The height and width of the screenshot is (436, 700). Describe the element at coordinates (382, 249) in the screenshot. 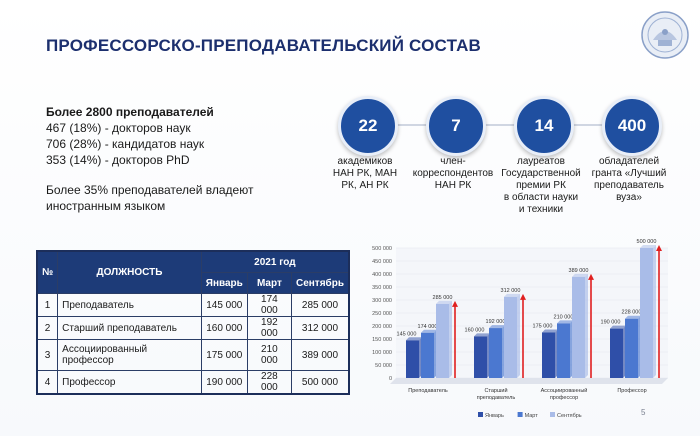

I see `y-tick-label: 500 000` at that location.